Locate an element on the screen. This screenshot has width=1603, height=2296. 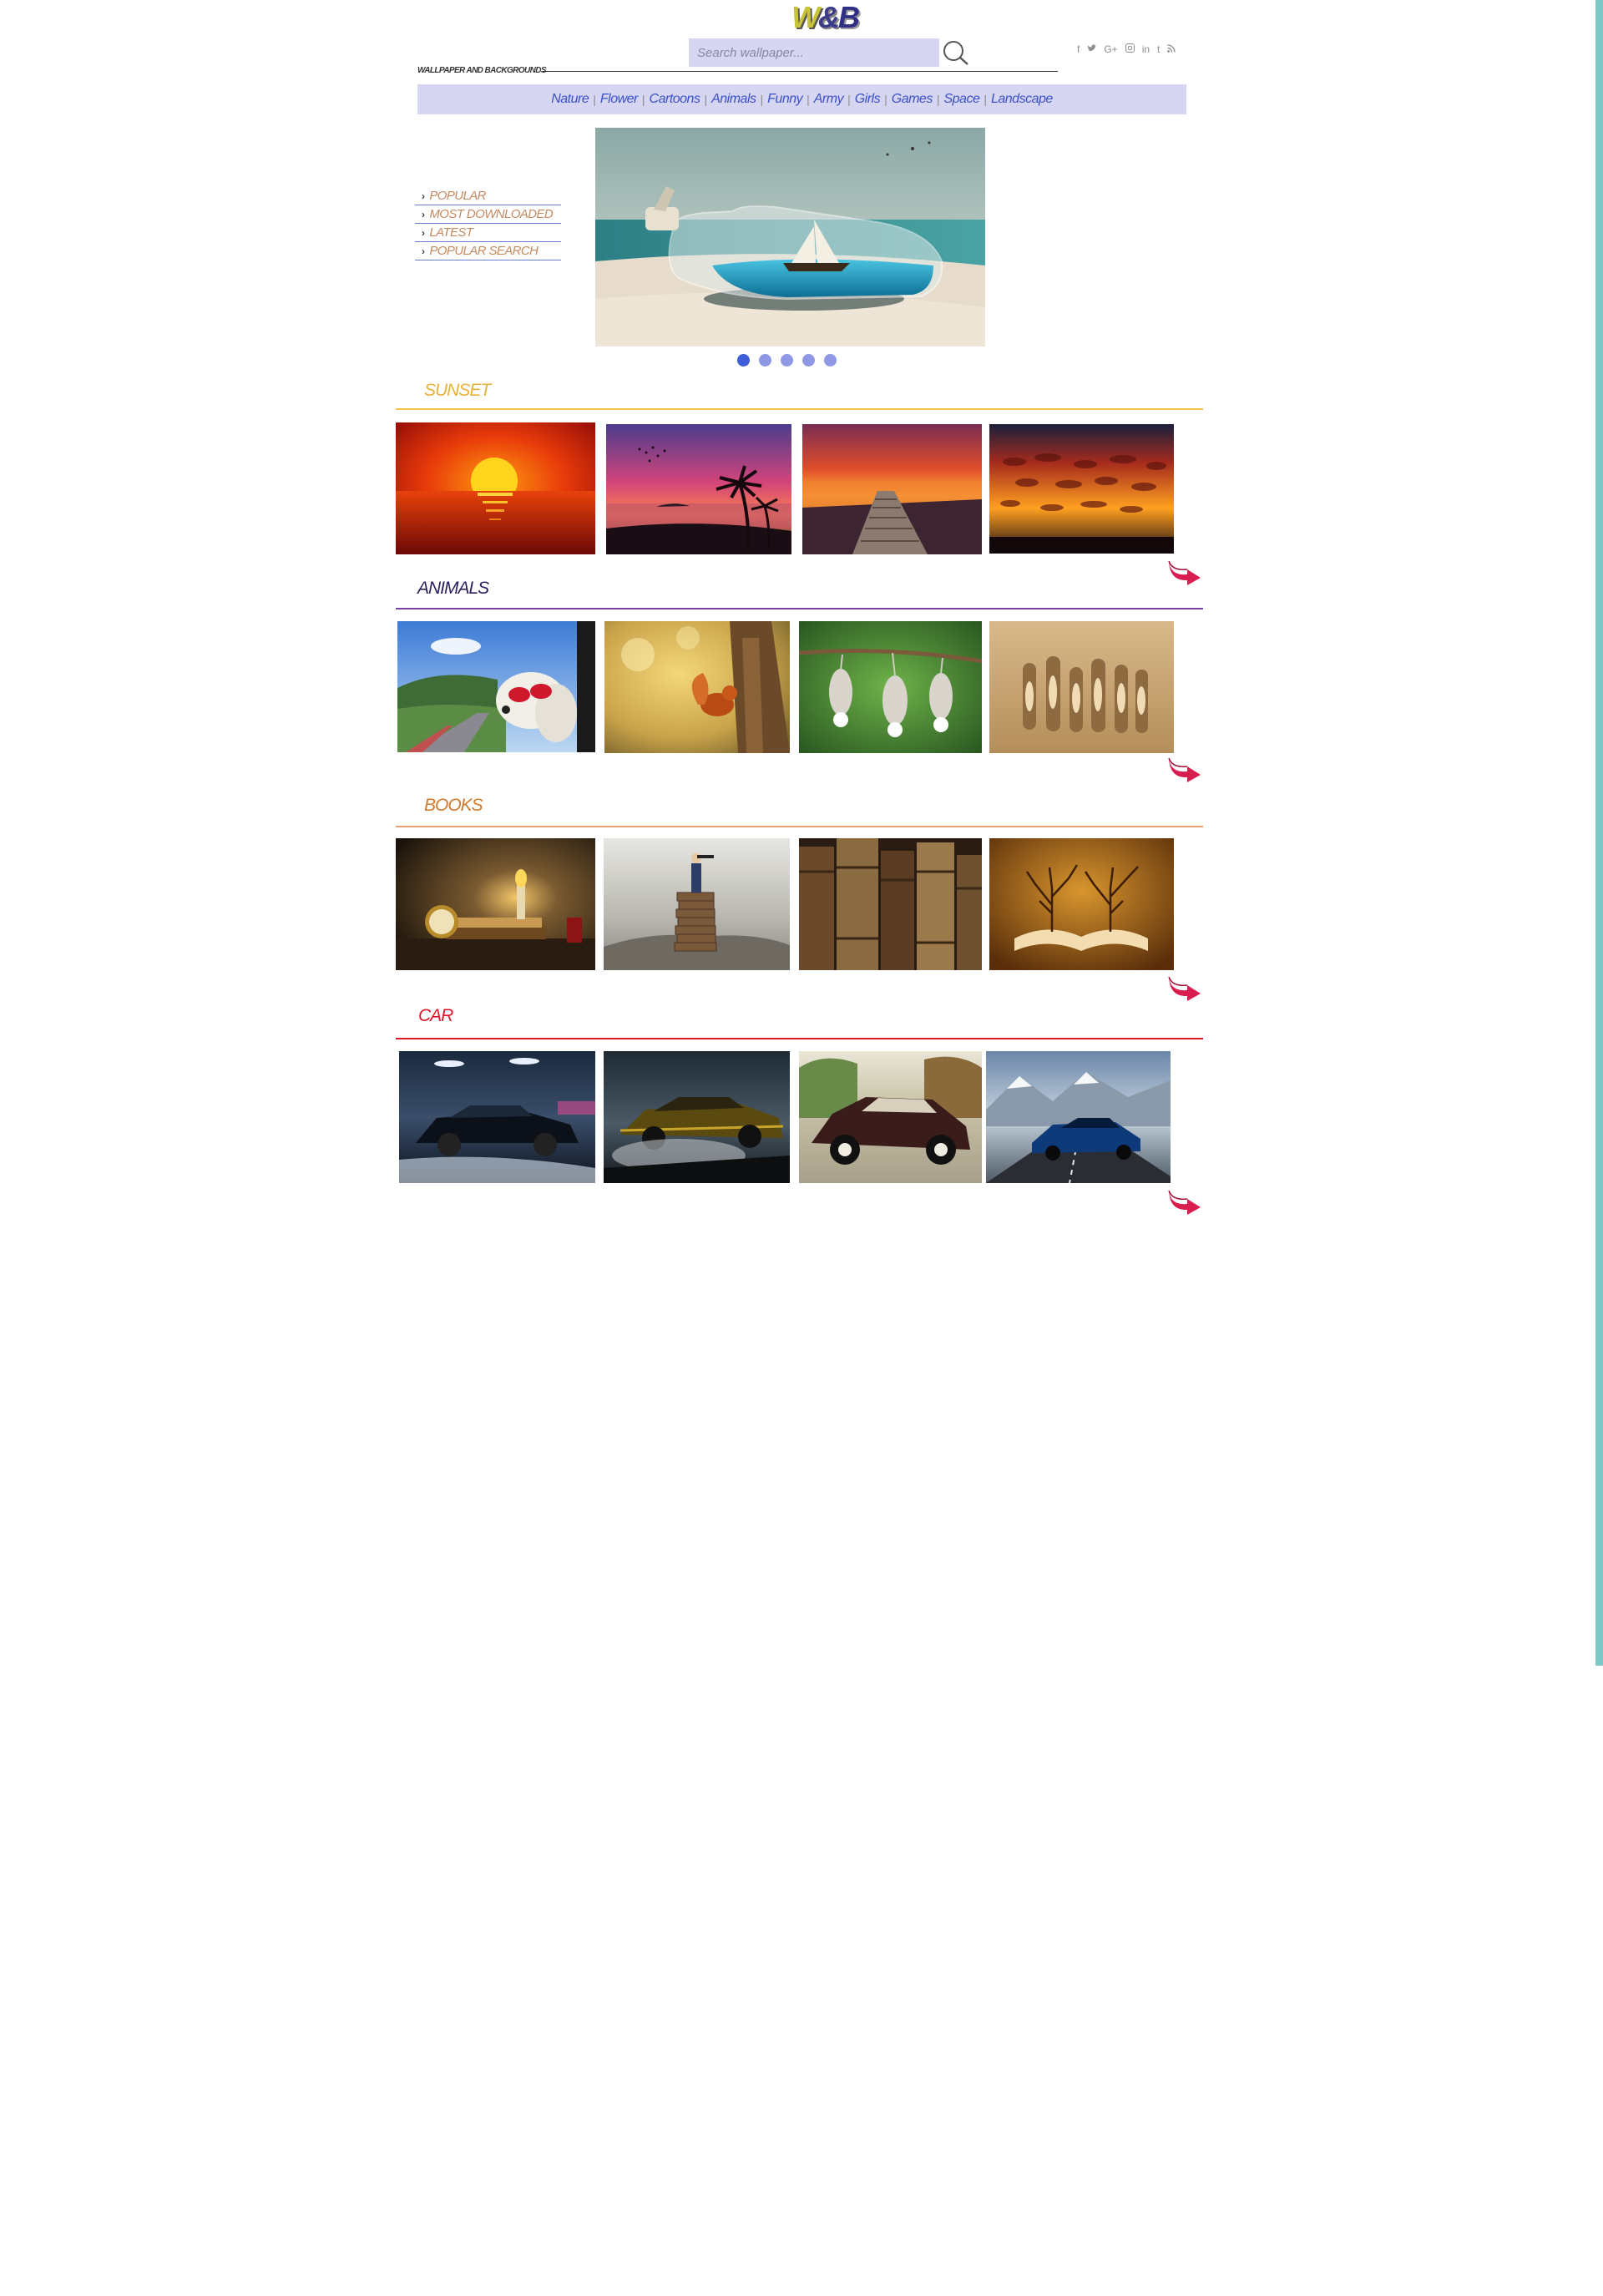
social-icons: f G+ in t is located at coordinates (1126, 49).